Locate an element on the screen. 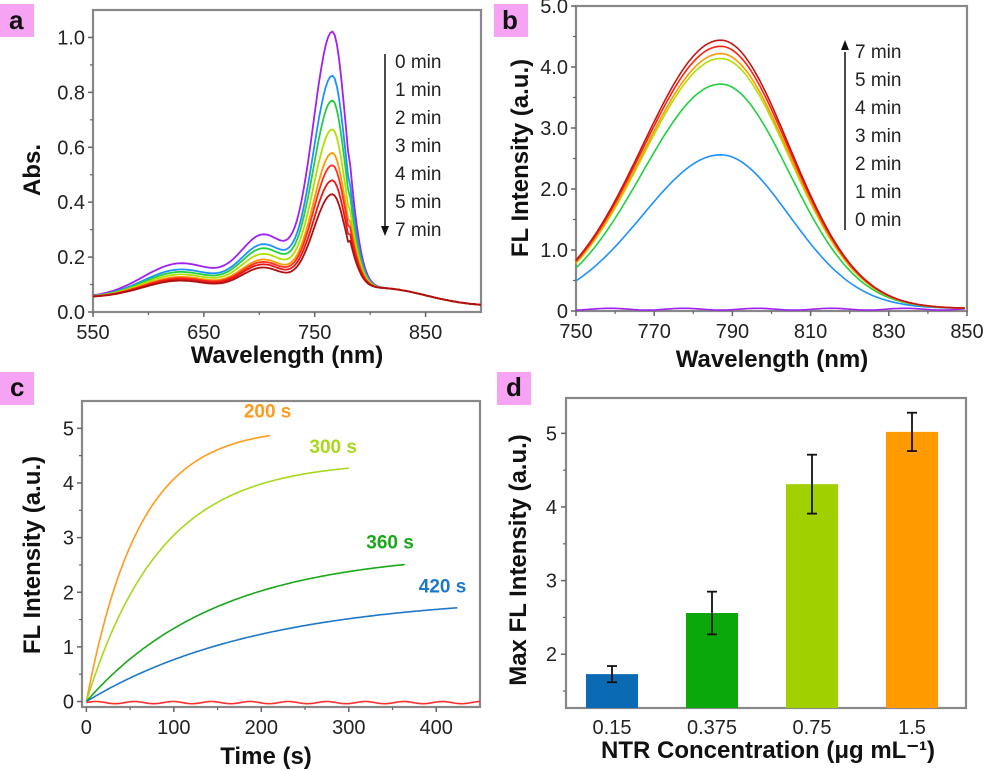  panel-c-badge: c is located at coordinates (17, 388).